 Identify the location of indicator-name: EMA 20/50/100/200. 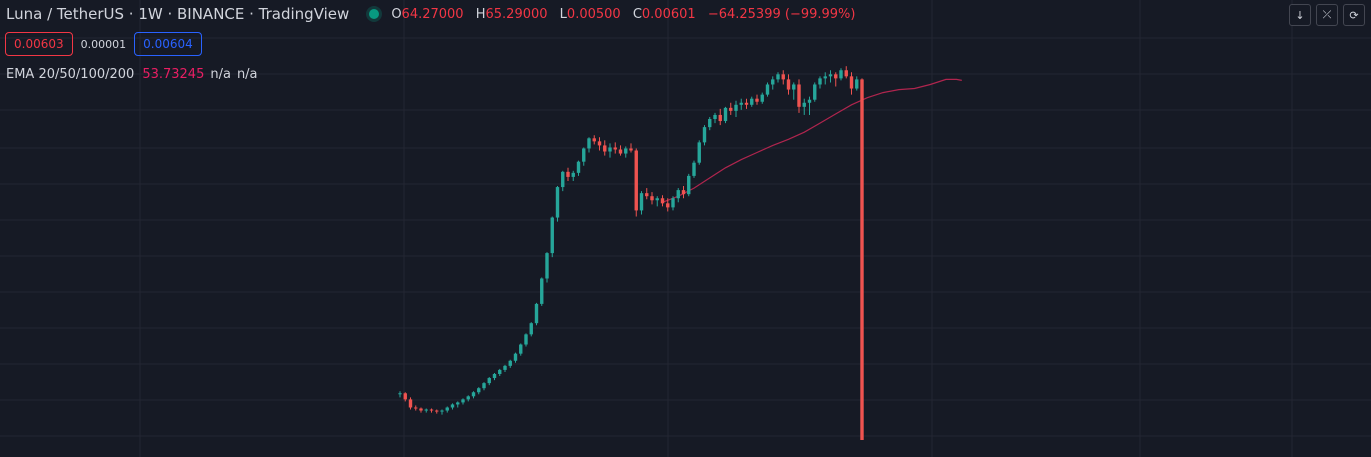
(70, 74).